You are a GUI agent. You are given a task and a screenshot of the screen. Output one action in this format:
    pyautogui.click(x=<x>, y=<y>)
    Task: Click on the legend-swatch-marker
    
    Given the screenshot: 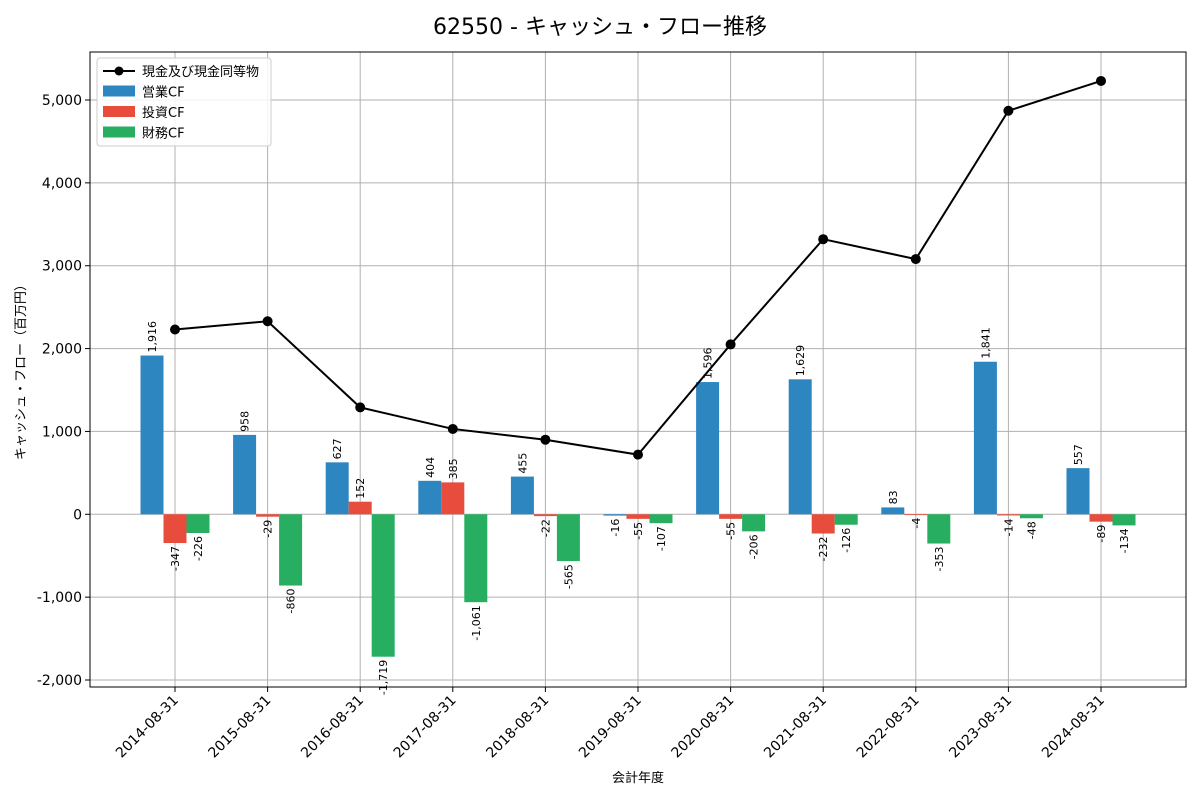 What is the action you would take?
    pyautogui.click(x=119, y=71)
    